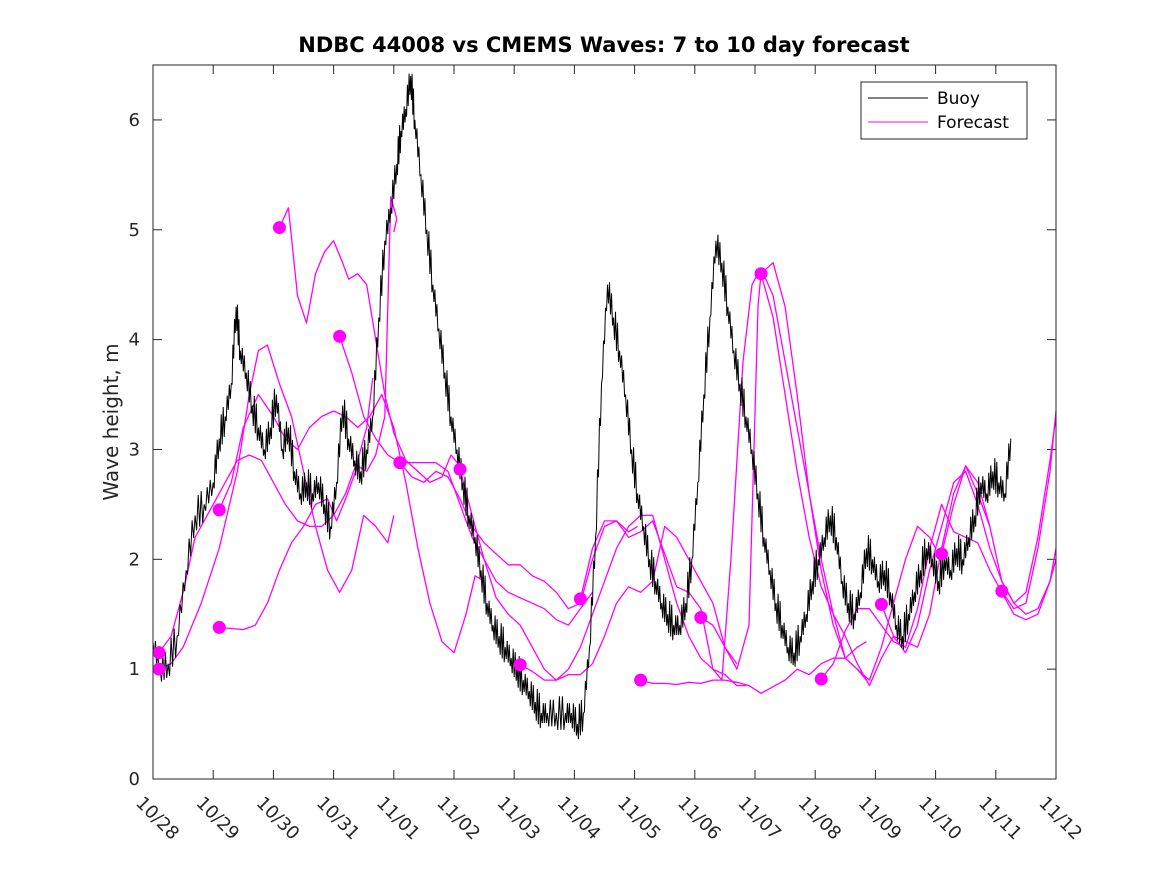 This screenshot has height=875, width=1167. What do you see at coordinates (111, 421) in the screenshot?
I see `y-axis-label: Wave height, m` at bounding box center [111, 421].